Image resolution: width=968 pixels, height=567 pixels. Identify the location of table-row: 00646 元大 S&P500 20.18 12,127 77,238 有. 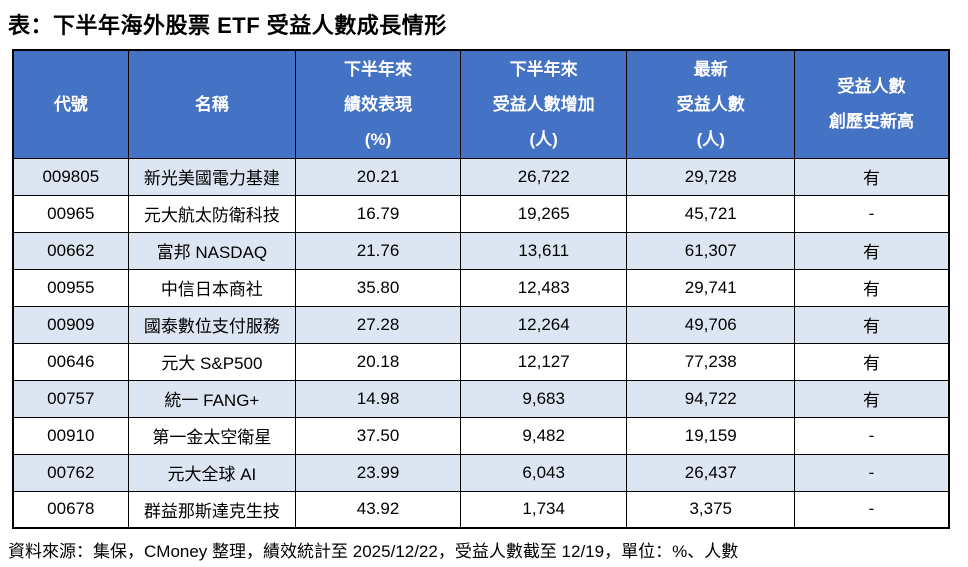
(481, 361).